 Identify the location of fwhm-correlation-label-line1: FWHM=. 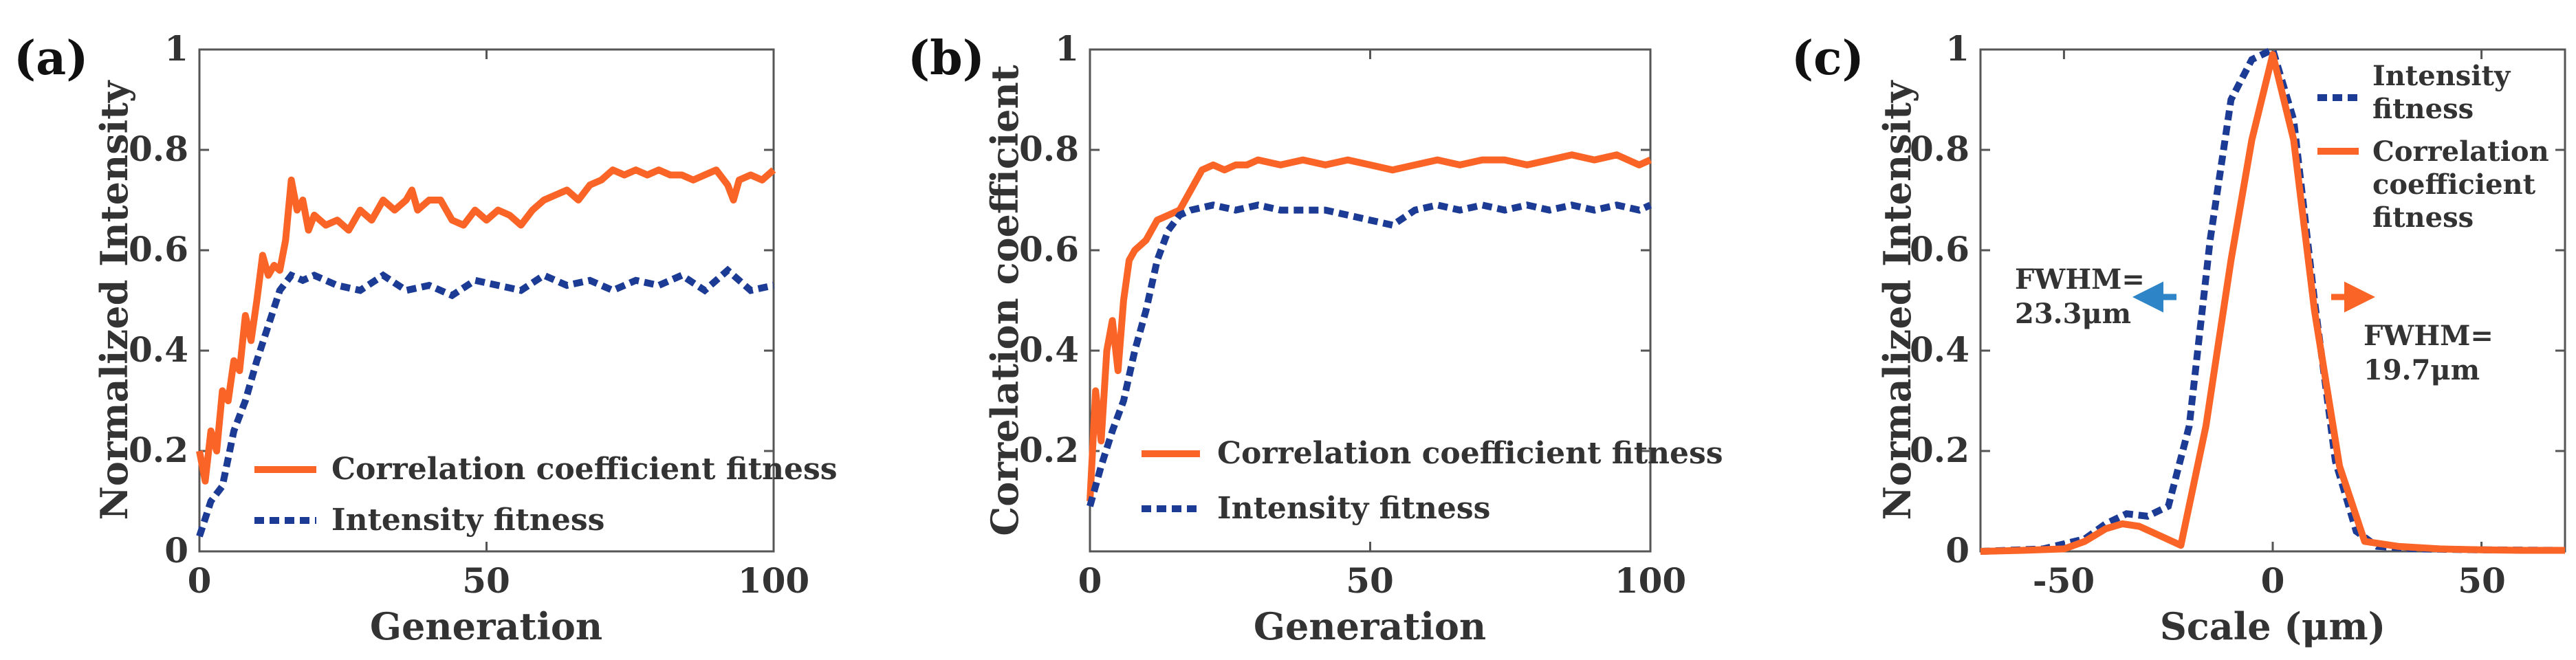
(2428, 336).